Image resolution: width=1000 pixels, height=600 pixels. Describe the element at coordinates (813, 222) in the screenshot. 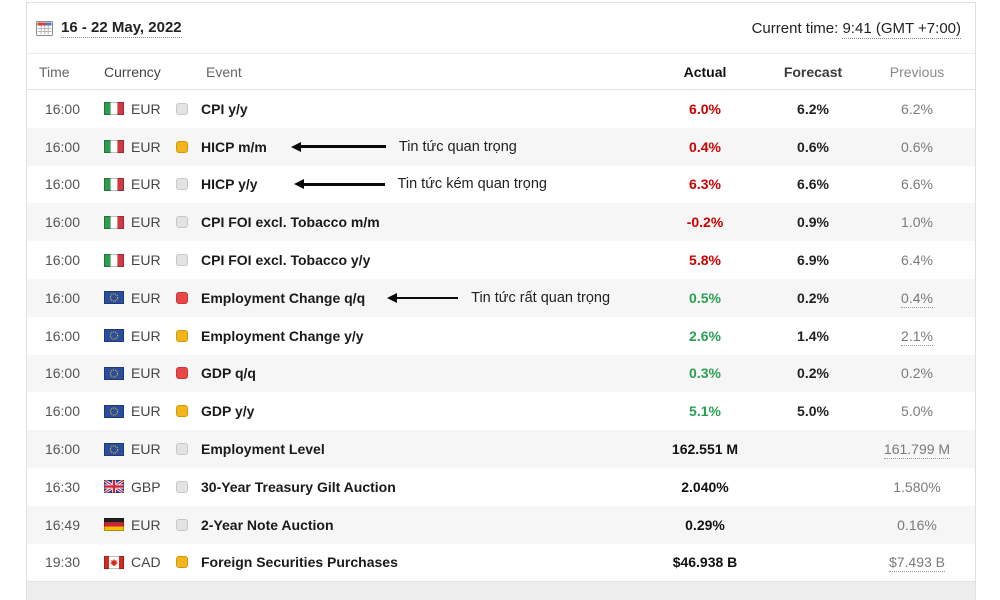

I see `forecast-value: 0.9%` at that location.